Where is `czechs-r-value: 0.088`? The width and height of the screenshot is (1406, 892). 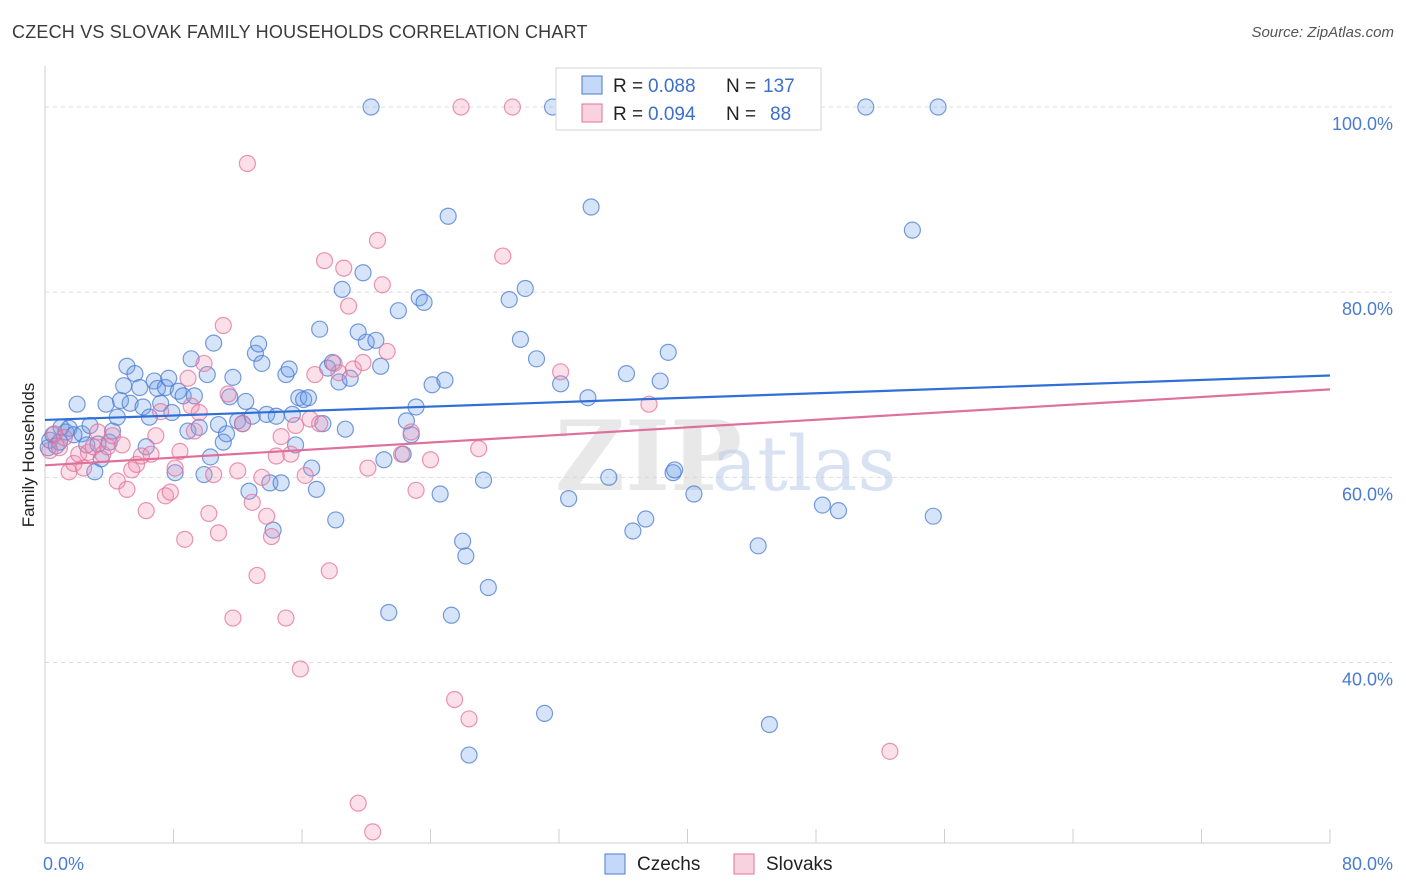
czechs-r-value: 0.088 is located at coordinates (672, 86).